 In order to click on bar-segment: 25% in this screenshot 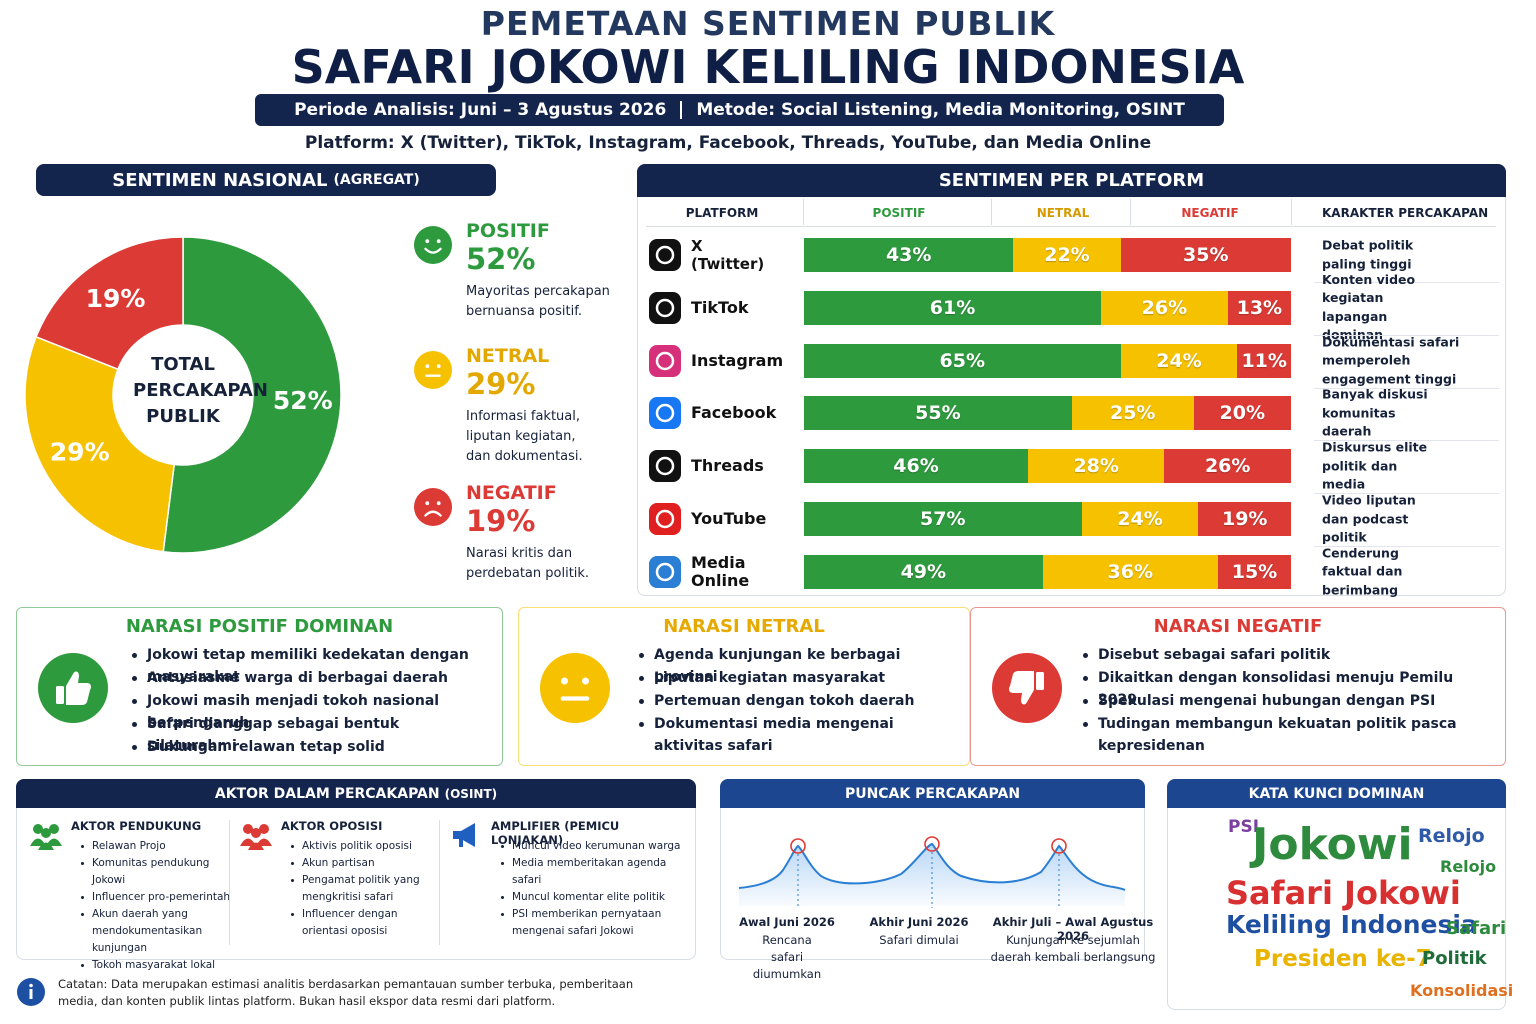, I will do `click(1132, 413)`.